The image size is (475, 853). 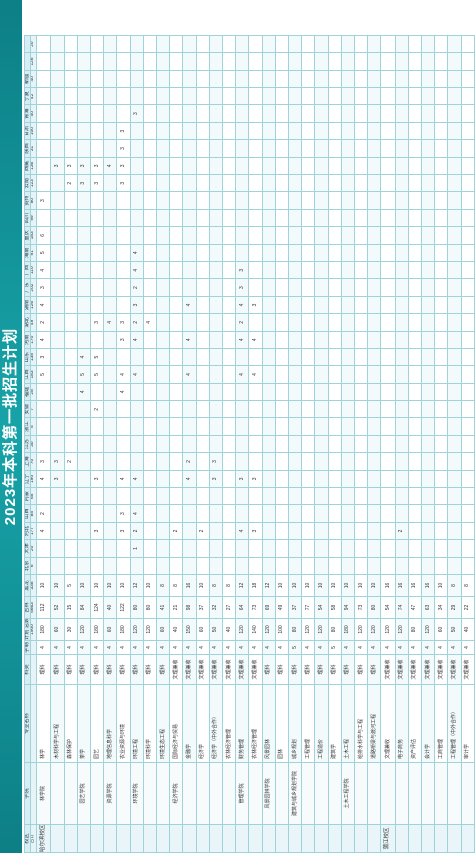 I want to click on cell-major: 土木工程, so click(x=348, y=723).